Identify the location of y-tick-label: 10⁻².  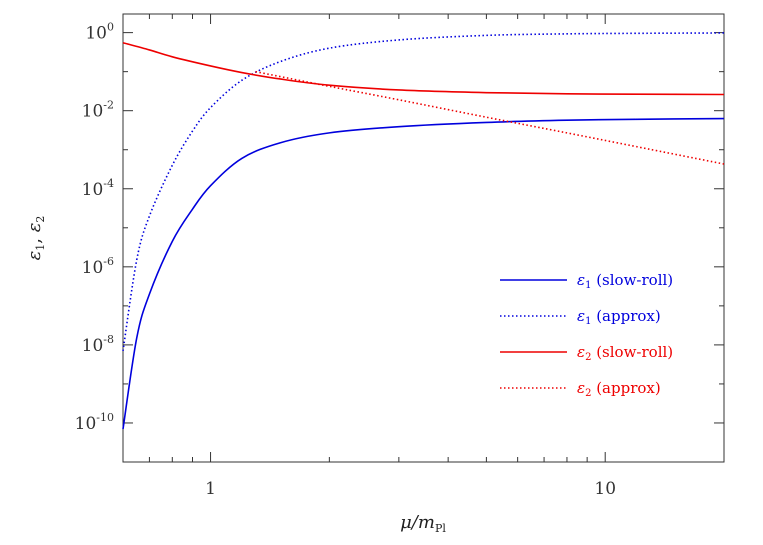
(98, 110).